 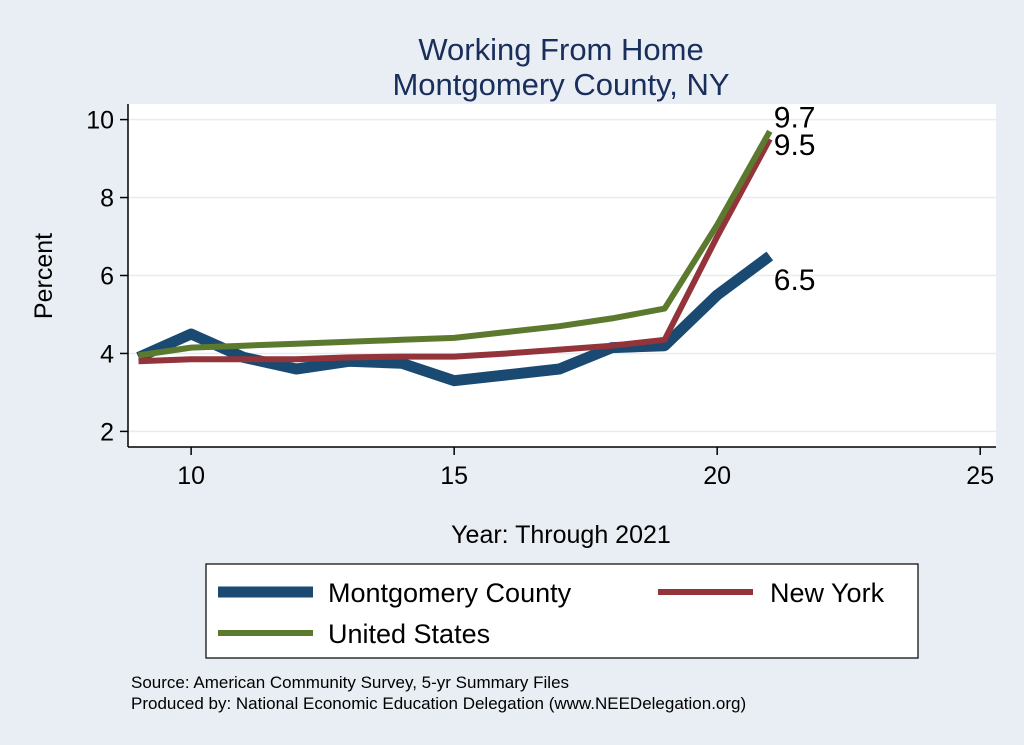 I want to click on end-label-montgomery-county: 6.5, so click(x=795, y=280).